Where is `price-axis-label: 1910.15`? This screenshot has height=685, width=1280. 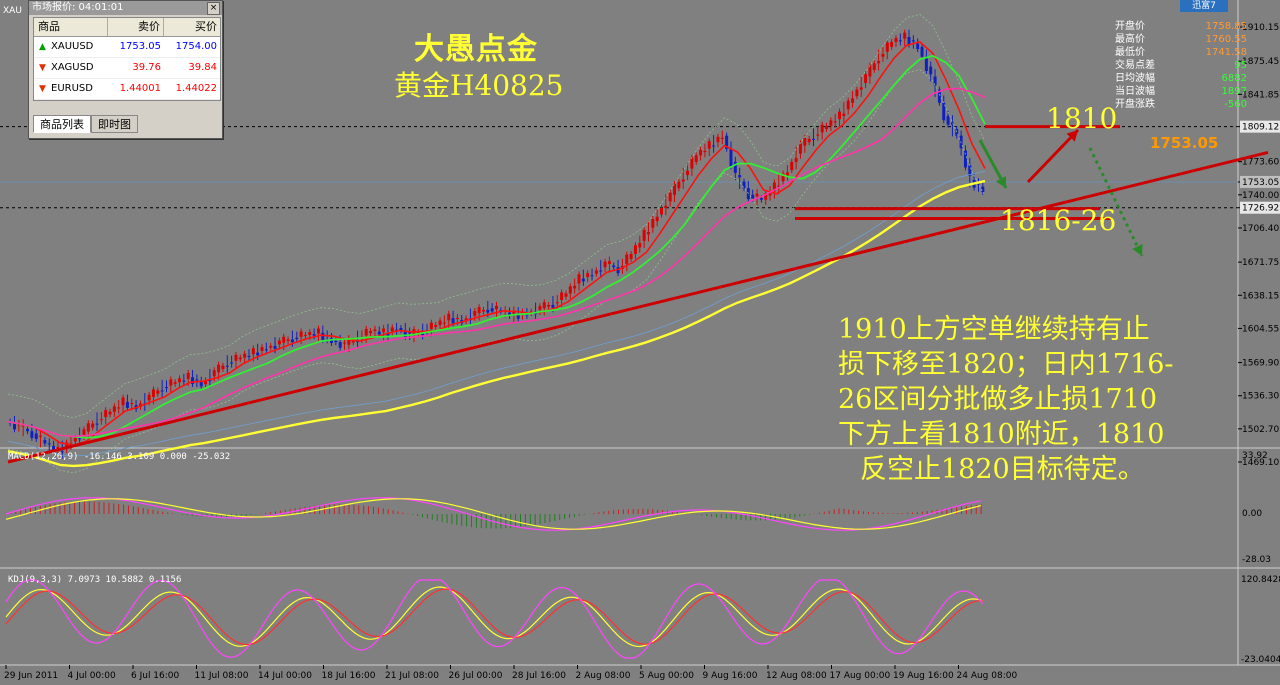
price-axis-label: 1910.15 is located at coordinates (1260, 28).